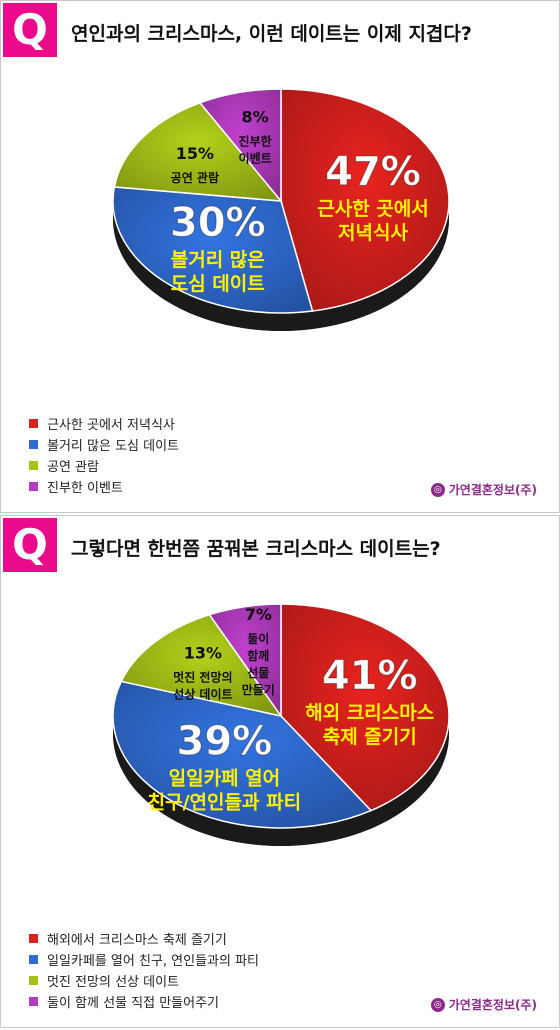  I want to click on slice-percent-label: 13%, so click(203, 653).